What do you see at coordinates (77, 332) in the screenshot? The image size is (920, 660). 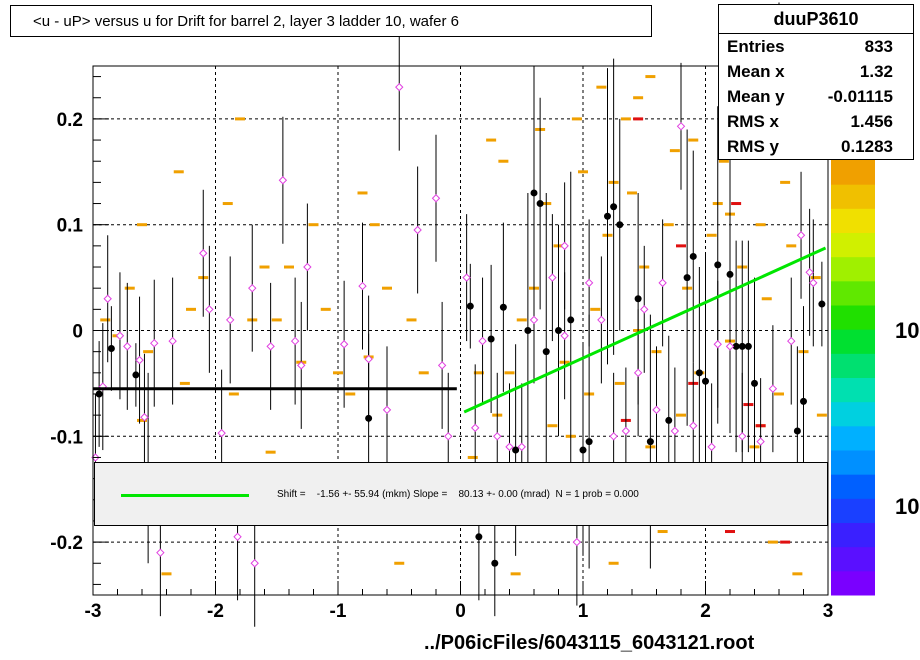 I see `y-tick-label: 0` at bounding box center [77, 332].